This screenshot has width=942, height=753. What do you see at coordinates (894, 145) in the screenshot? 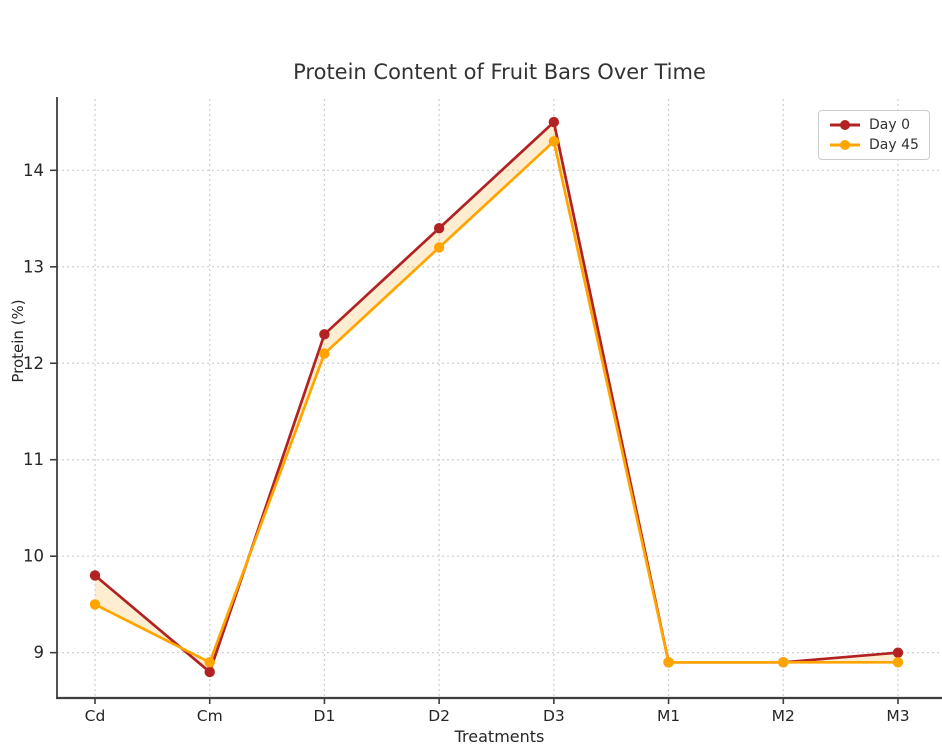
I see `legend-label: Day 45` at bounding box center [894, 145].